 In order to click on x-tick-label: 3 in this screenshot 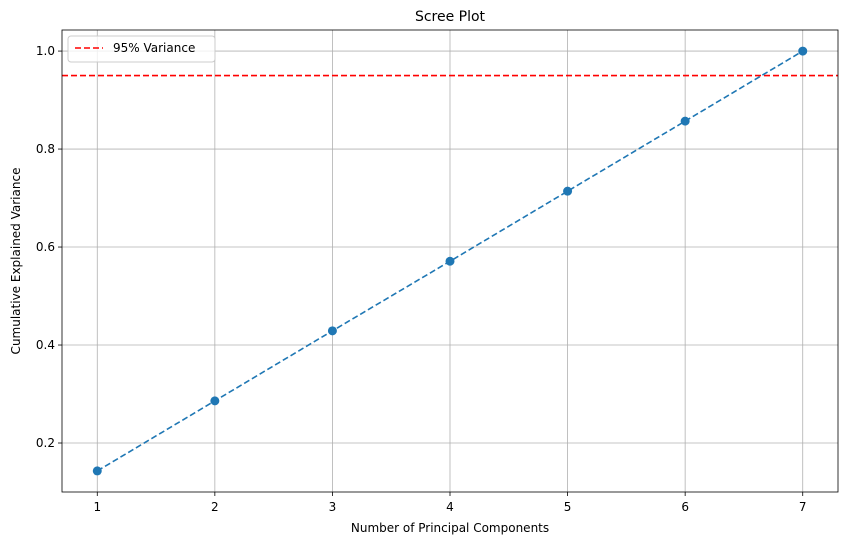, I will do `click(333, 507)`.